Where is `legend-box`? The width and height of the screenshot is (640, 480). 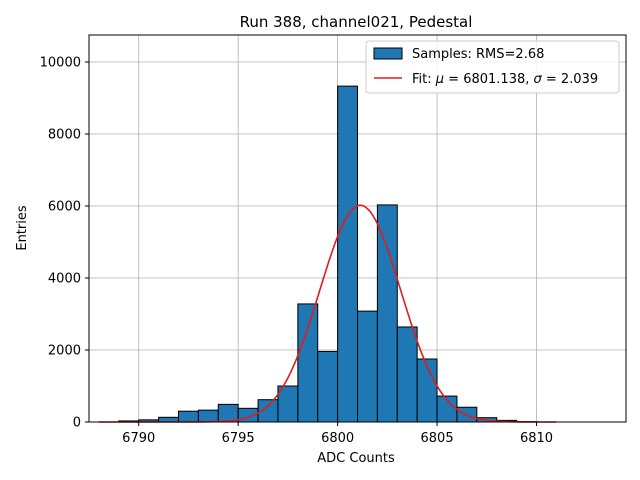
legend-box is located at coordinates (492, 67).